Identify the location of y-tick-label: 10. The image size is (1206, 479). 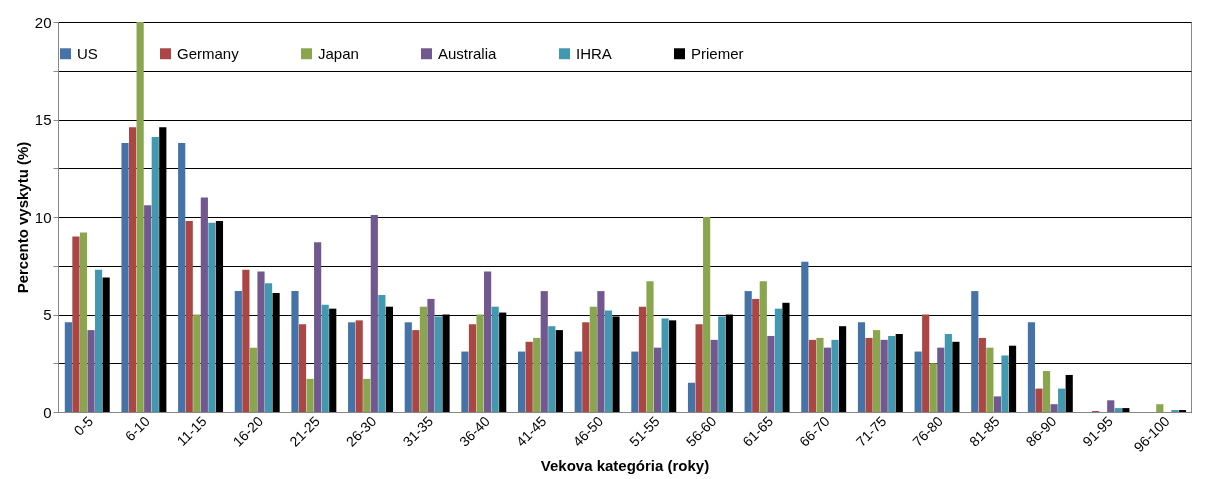
(43, 217).